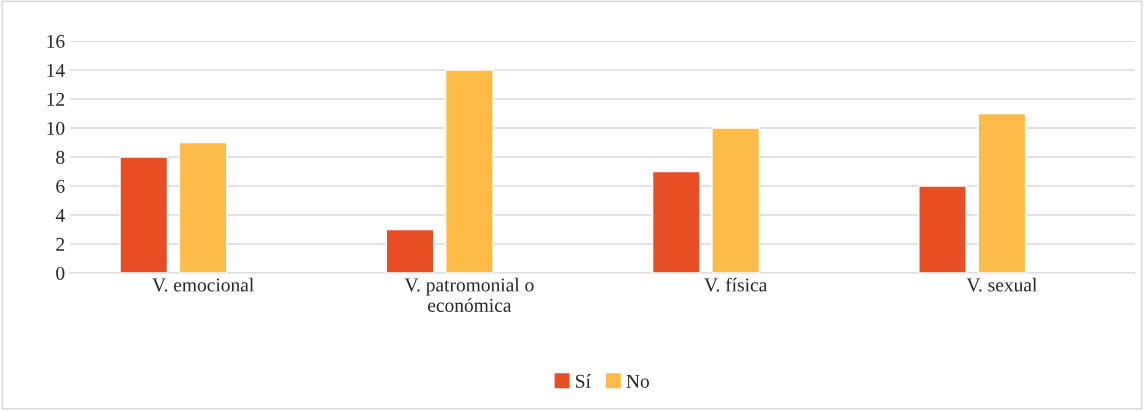 This screenshot has width=1144, height=410. I want to click on y-tick-label: 16, so click(56, 41).